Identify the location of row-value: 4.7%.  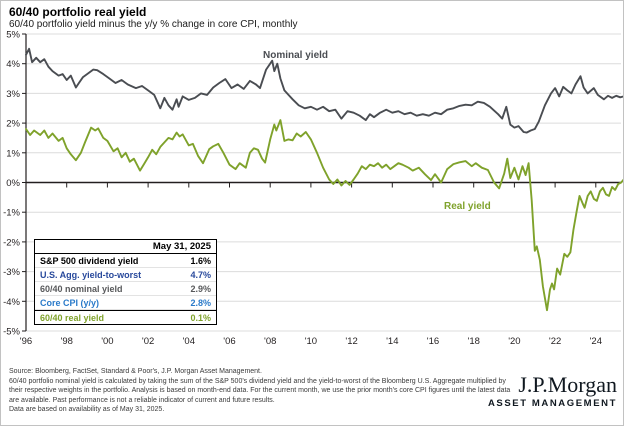
(200, 274).